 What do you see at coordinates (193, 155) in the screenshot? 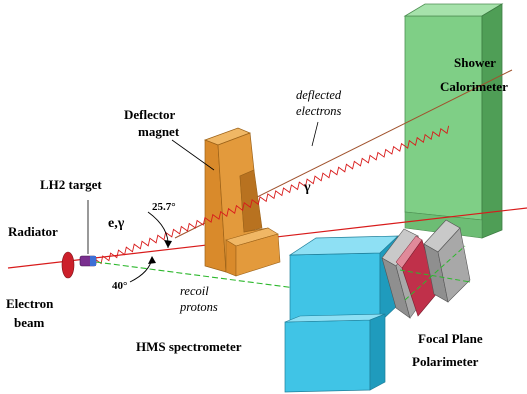
I see `pointer-deflector` at bounding box center [193, 155].